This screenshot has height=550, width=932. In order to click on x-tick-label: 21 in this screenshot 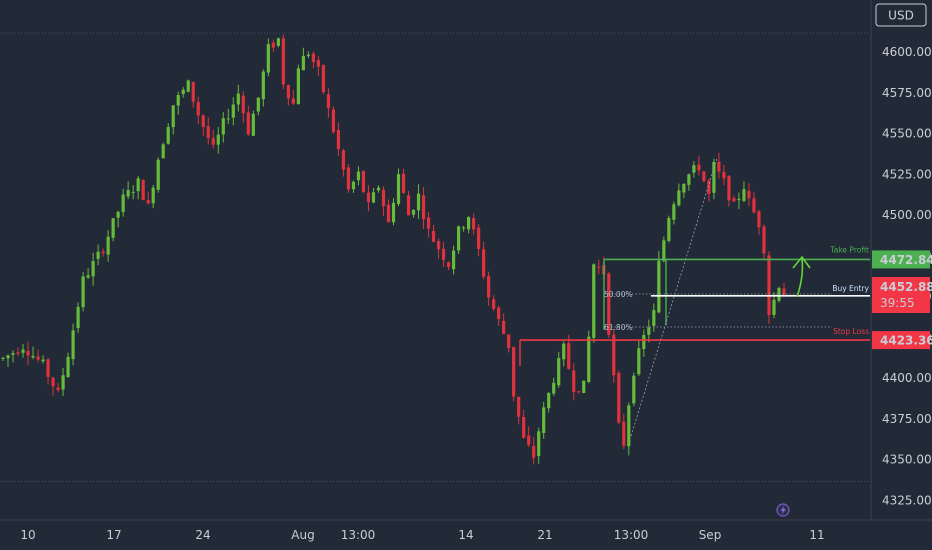, I will do `click(544, 535)`.